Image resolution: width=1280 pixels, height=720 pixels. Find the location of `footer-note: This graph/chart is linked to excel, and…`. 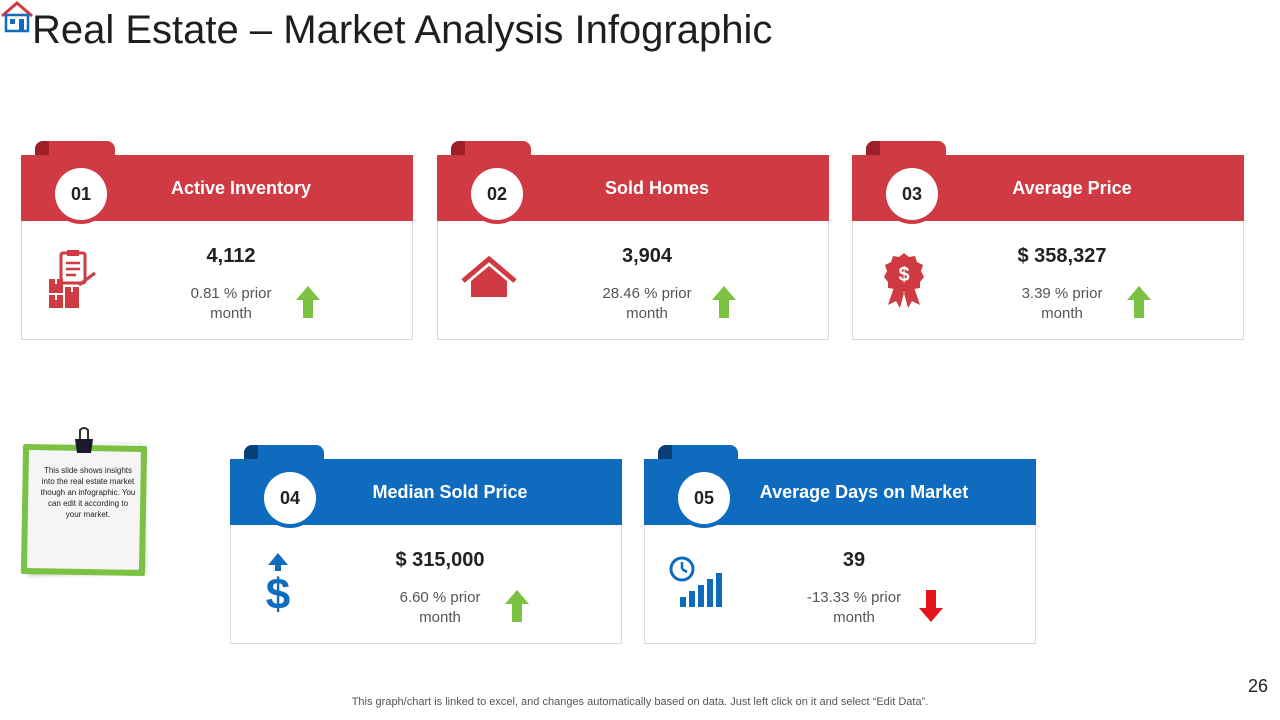

footer-note: This graph/chart is linked to excel, and… is located at coordinates (640, 702).